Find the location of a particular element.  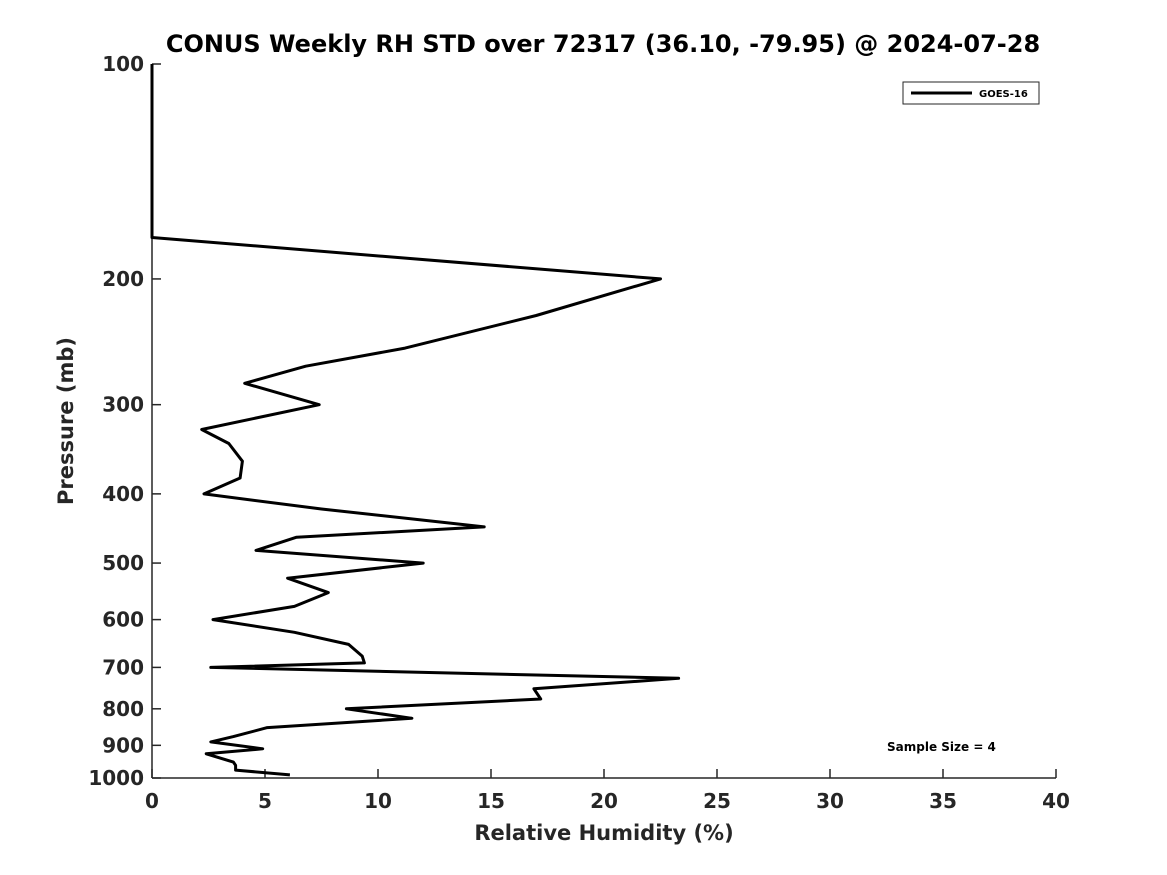

x-tick-label: 10 is located at coordinates (378, 801).